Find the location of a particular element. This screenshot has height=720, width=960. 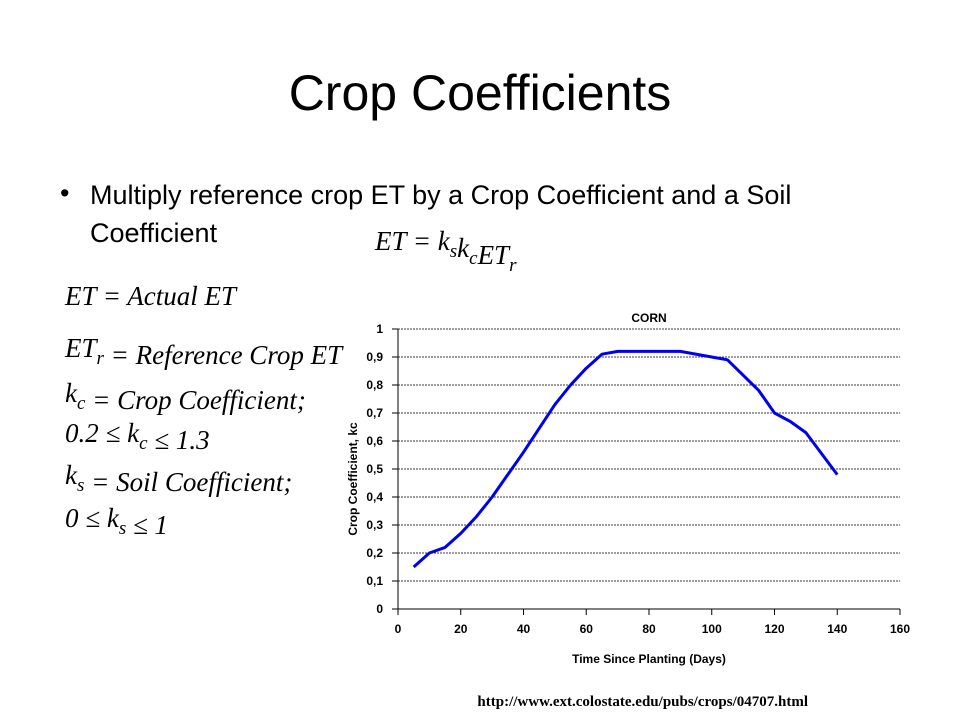

y-tick-label: 0,7 is located at coordinates (374, 413).